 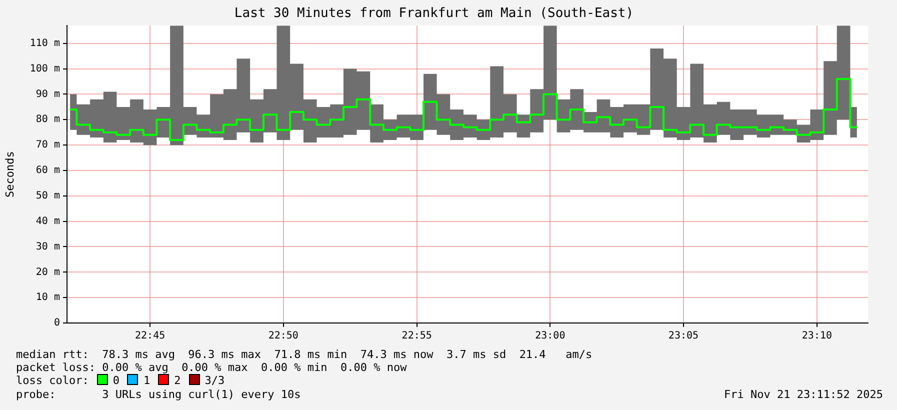 What do you see at coordinates (48, 145) in the screenshot?
I see `y-tick-label: 70 m` at bounding box center [48, 145].